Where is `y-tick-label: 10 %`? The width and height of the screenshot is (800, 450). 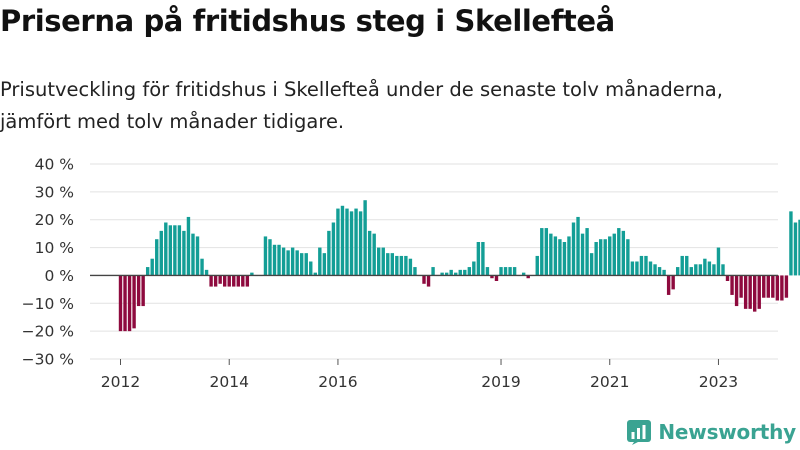
y-tick-label: 10 % is located at coordinates (54, 248).